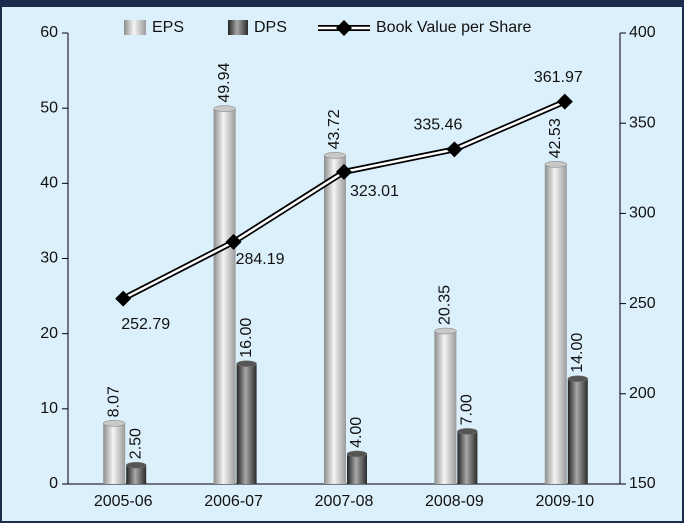  I want to click on y2-tick-label: 150, so click(642, 483).